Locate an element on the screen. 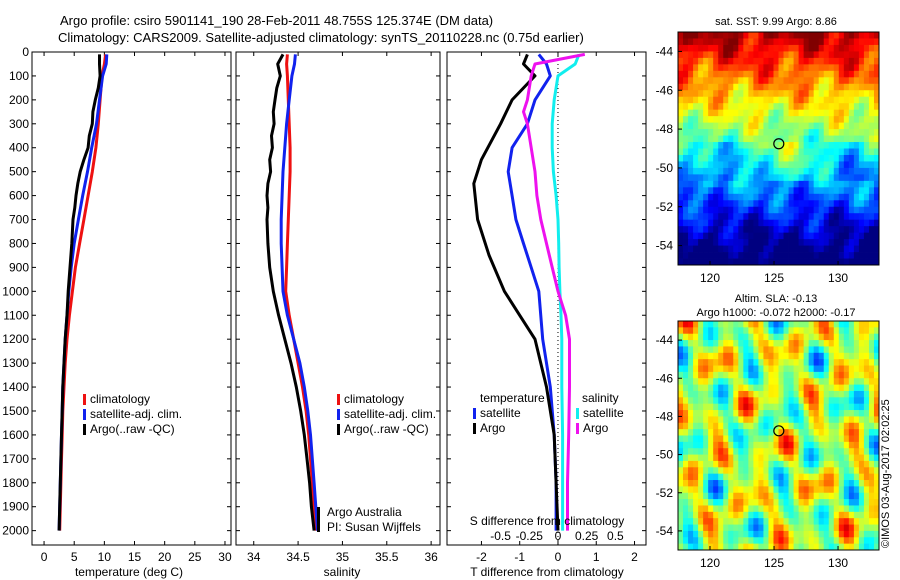  temperature-legend-climatology-label: climatology is located at coordinates (120, 399).